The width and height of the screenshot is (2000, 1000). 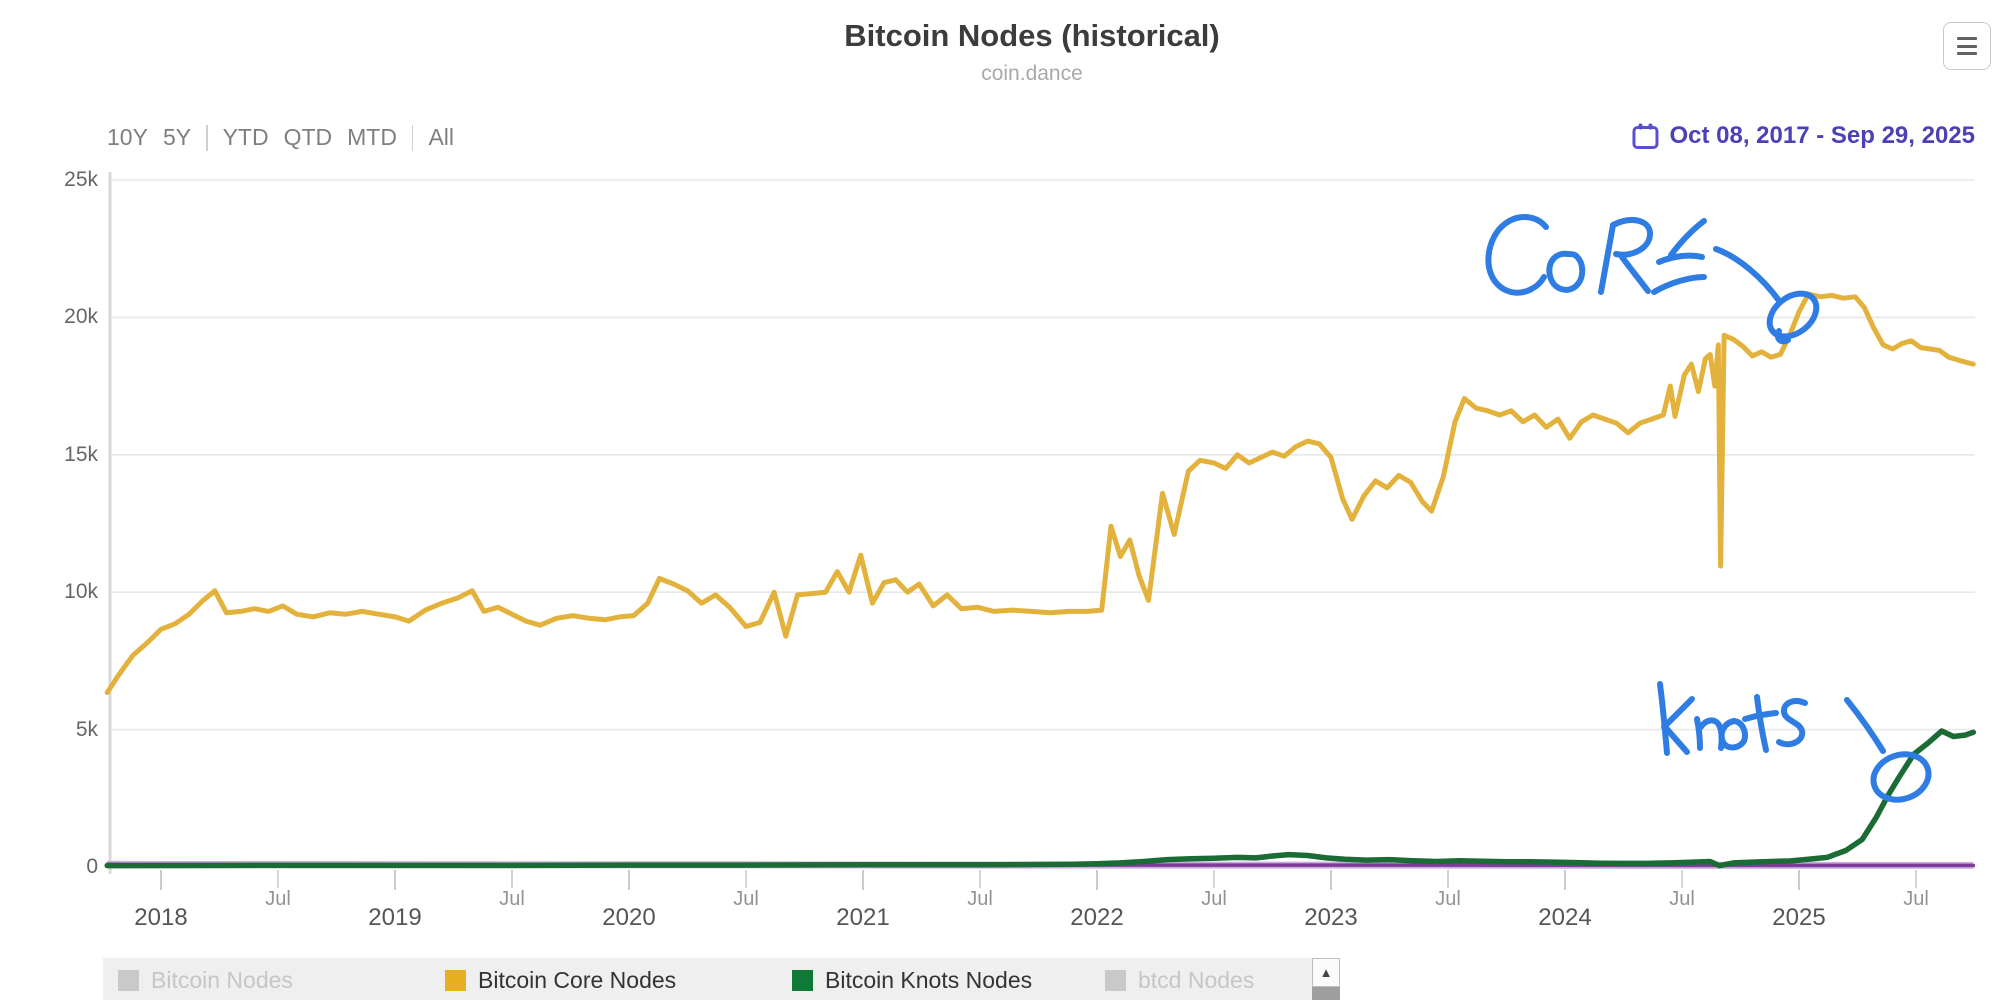 I want to click on x-tick-label-year: 2019, so click(x=395, y=917).